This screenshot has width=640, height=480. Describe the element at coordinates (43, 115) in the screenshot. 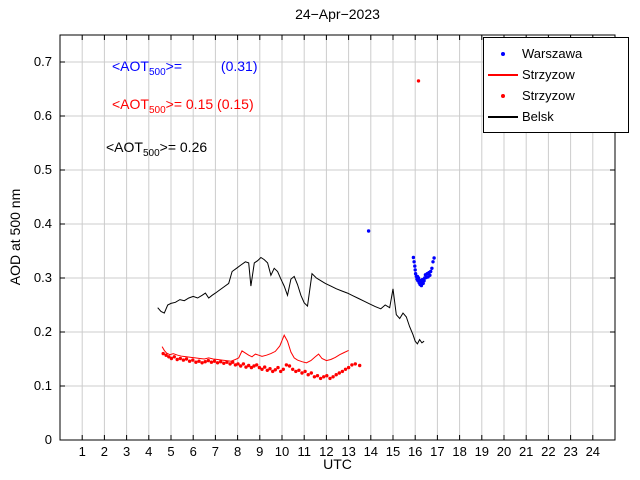

I see `svg-text: 0.6` at that location.